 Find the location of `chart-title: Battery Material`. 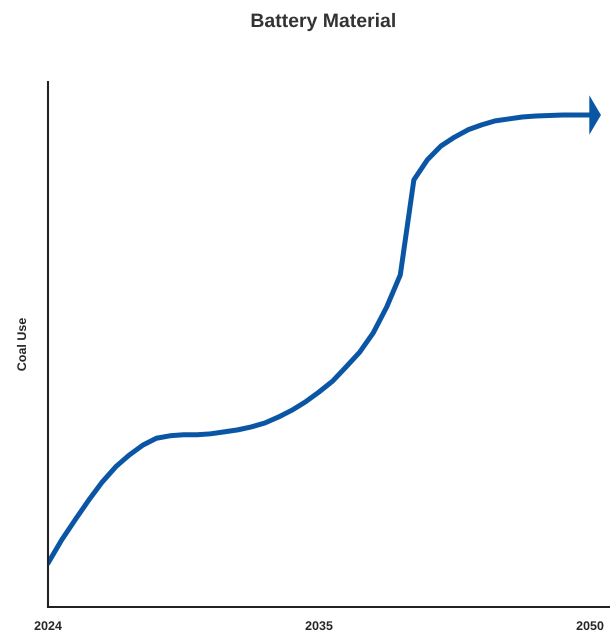

chart-title: Battery Material is located at coordinates (323, 22).